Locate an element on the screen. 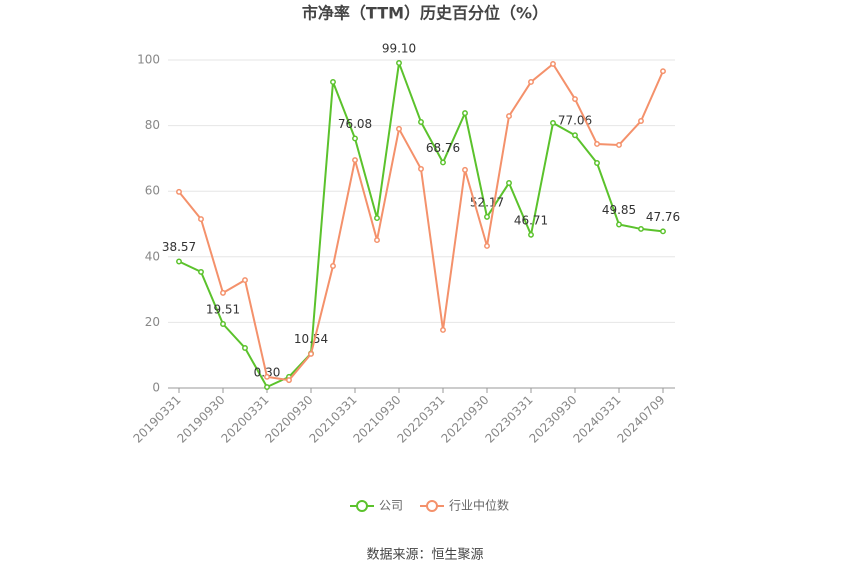  y-tick-label: 60 is located at coordinates (152, 191).